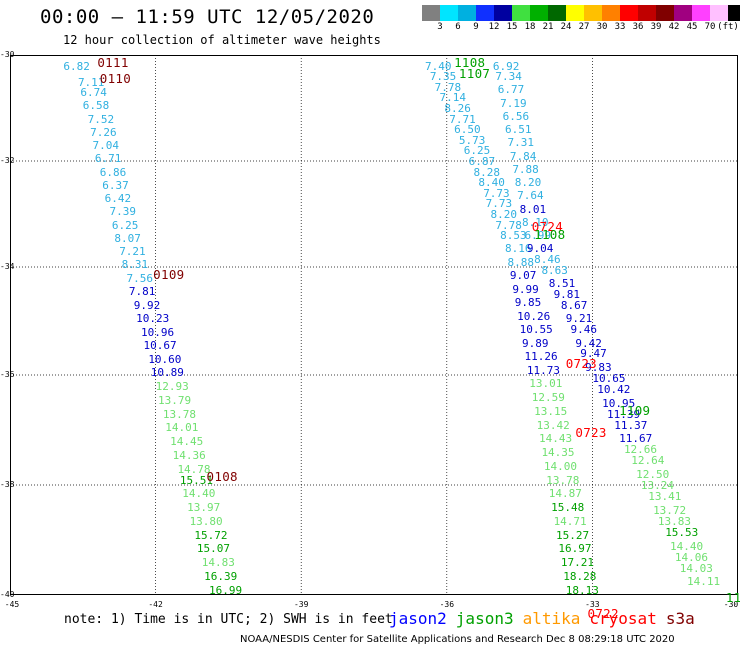 Image resolution: width=740 pixels, height=650 pixels. What do you see at coordinates (222, 476) in the screenshot?
I see `time-tag: 0108` at bounding box center [222, 476].